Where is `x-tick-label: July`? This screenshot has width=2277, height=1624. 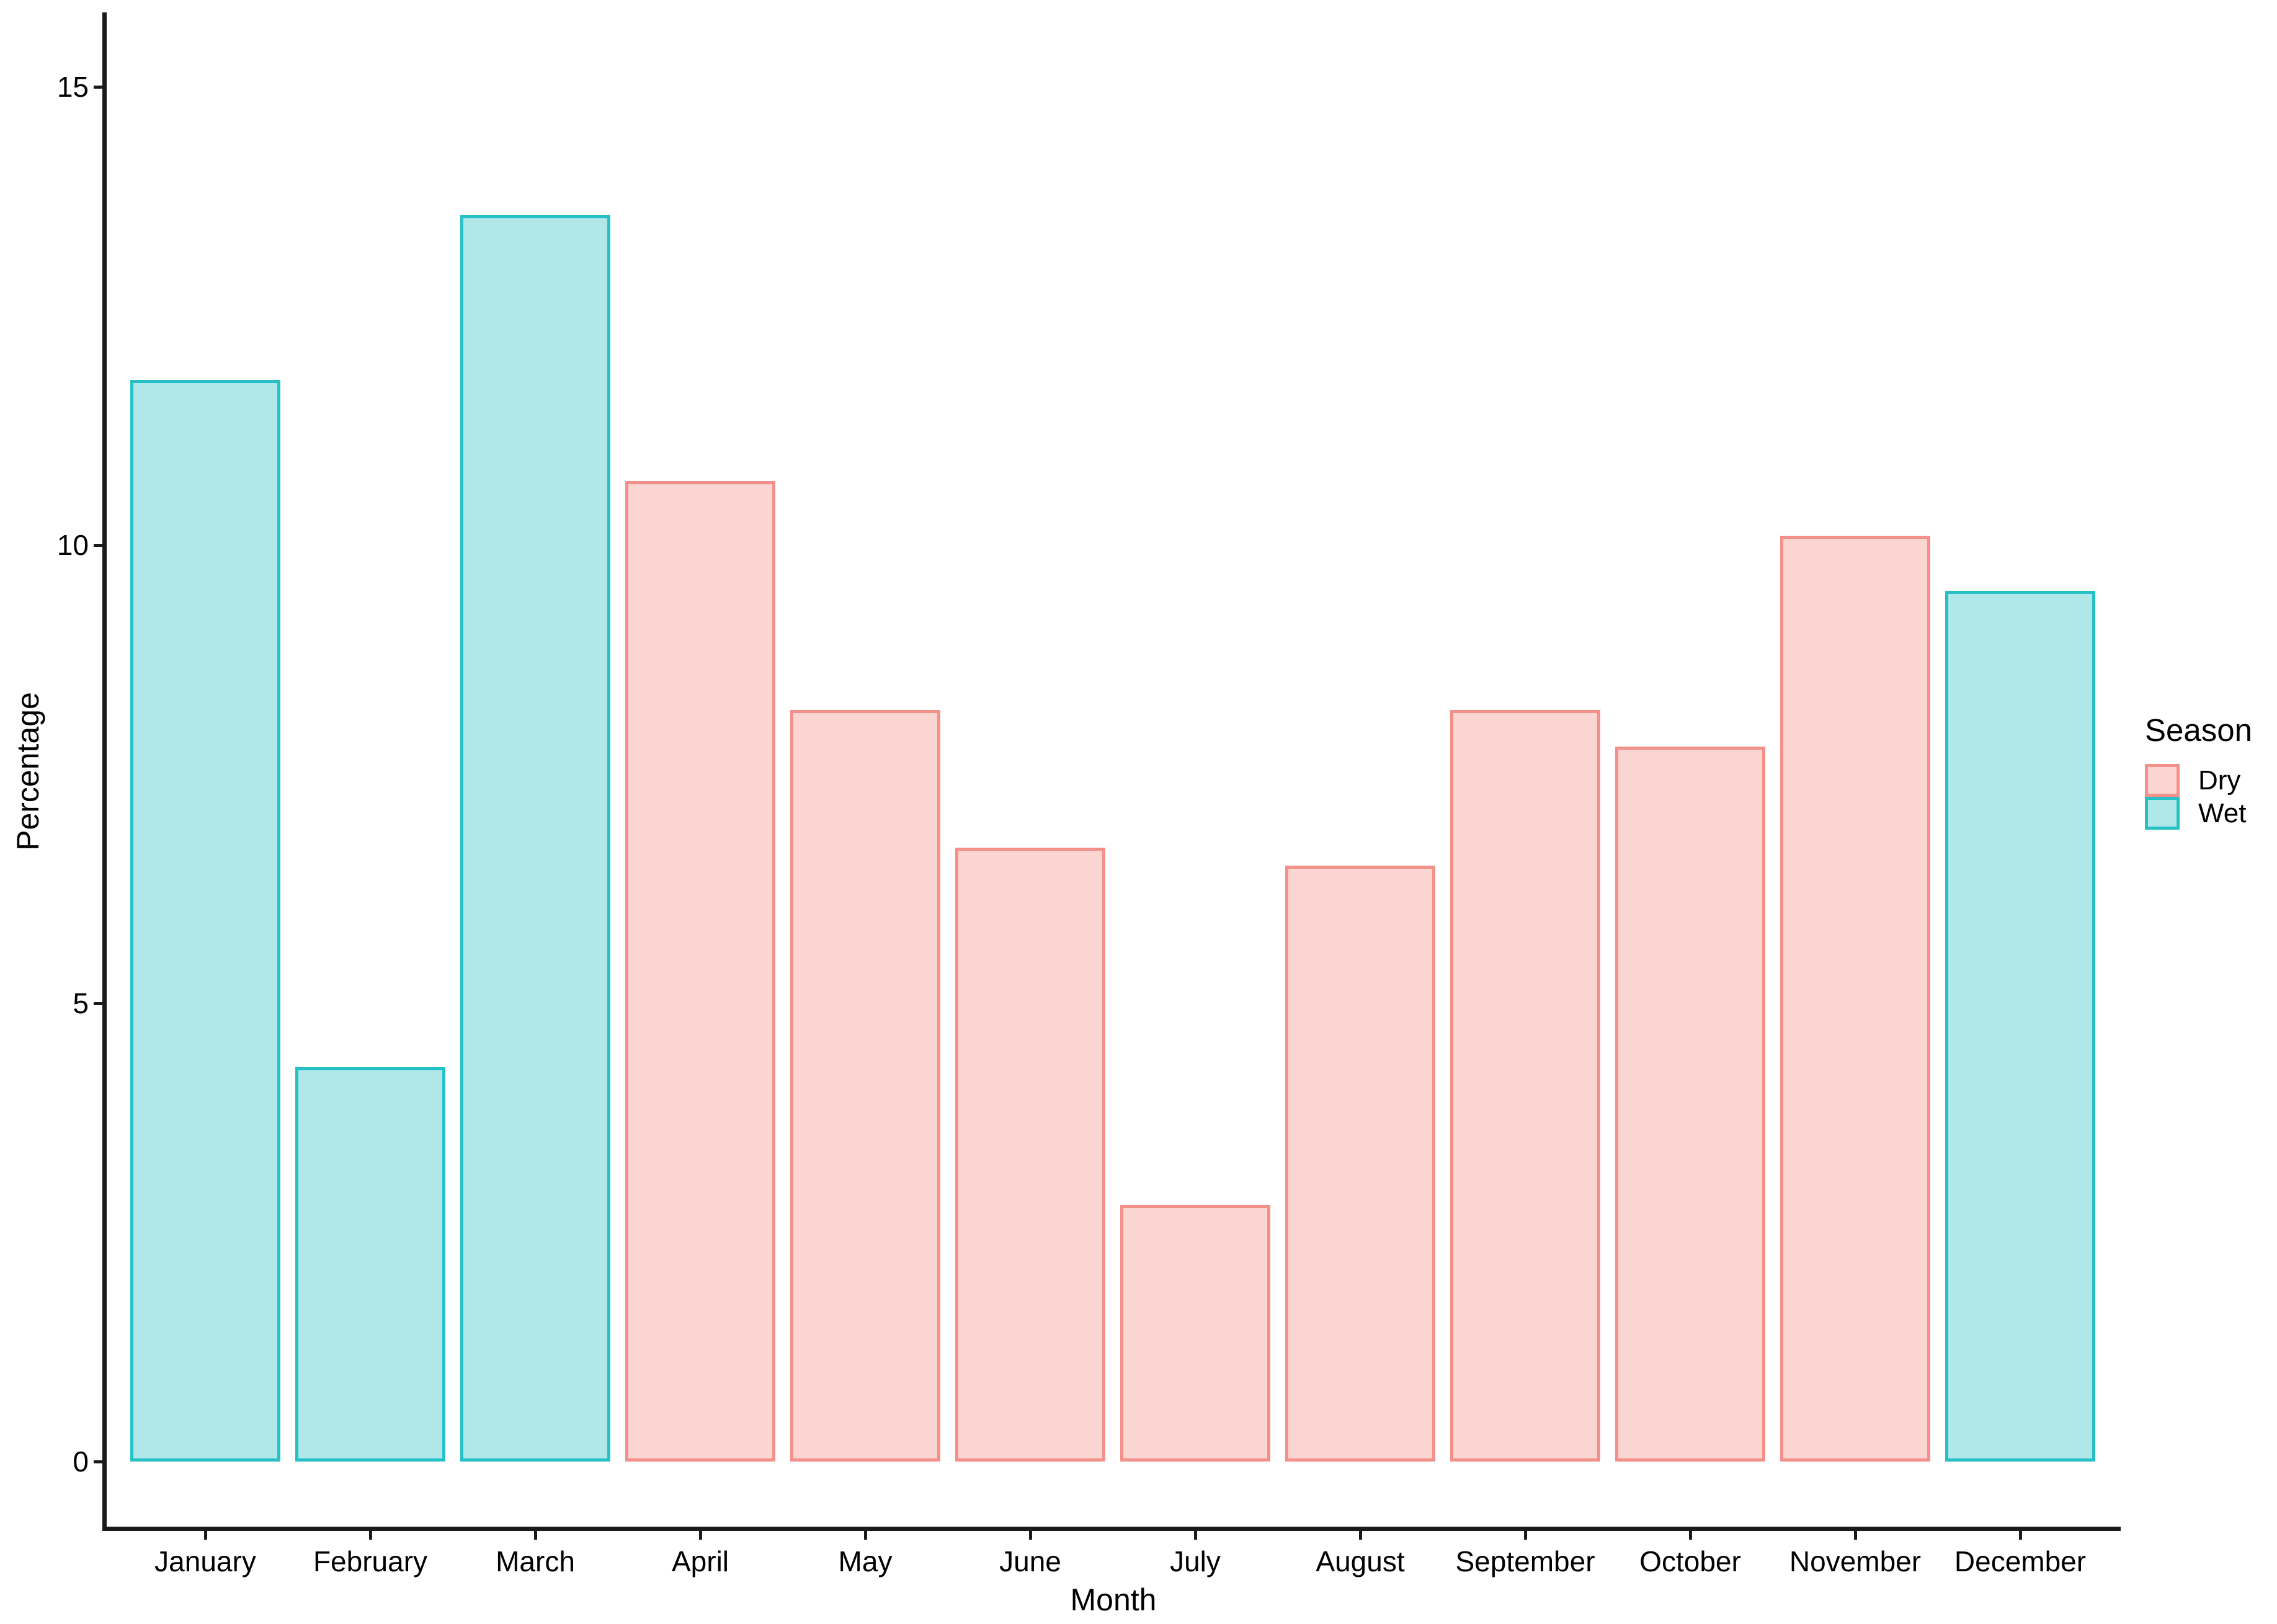 x-tick-label: July is located at coordinates (1195, 1561).